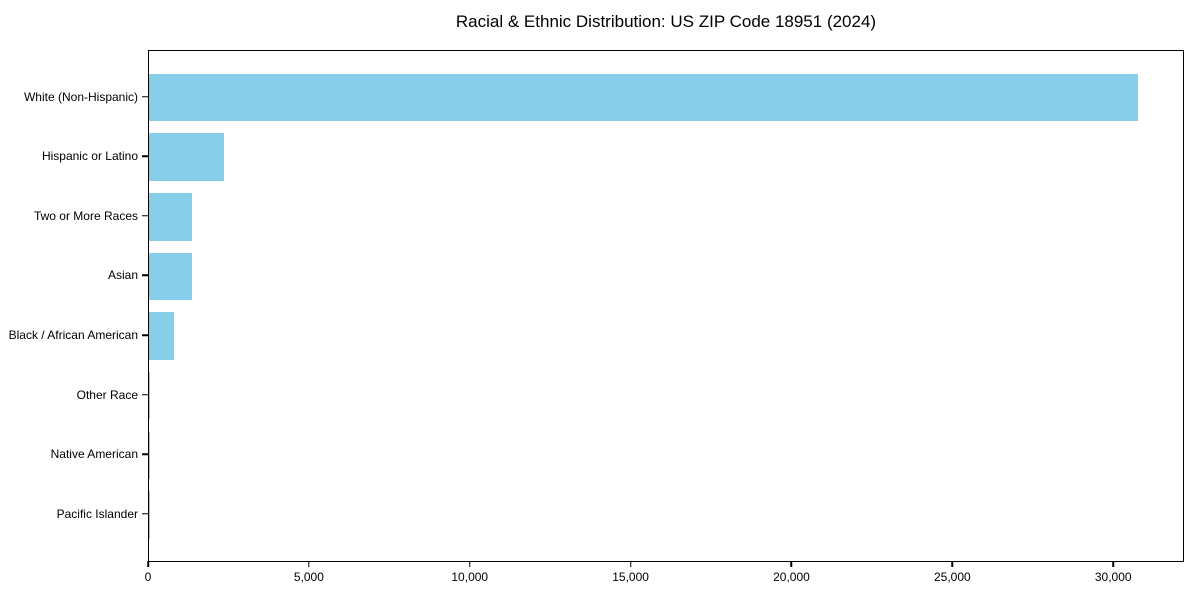 The width and height of the screenshot is (1200, 600). I want to click on y-tick-label-7: Pacific Islander, so click(97, 513).